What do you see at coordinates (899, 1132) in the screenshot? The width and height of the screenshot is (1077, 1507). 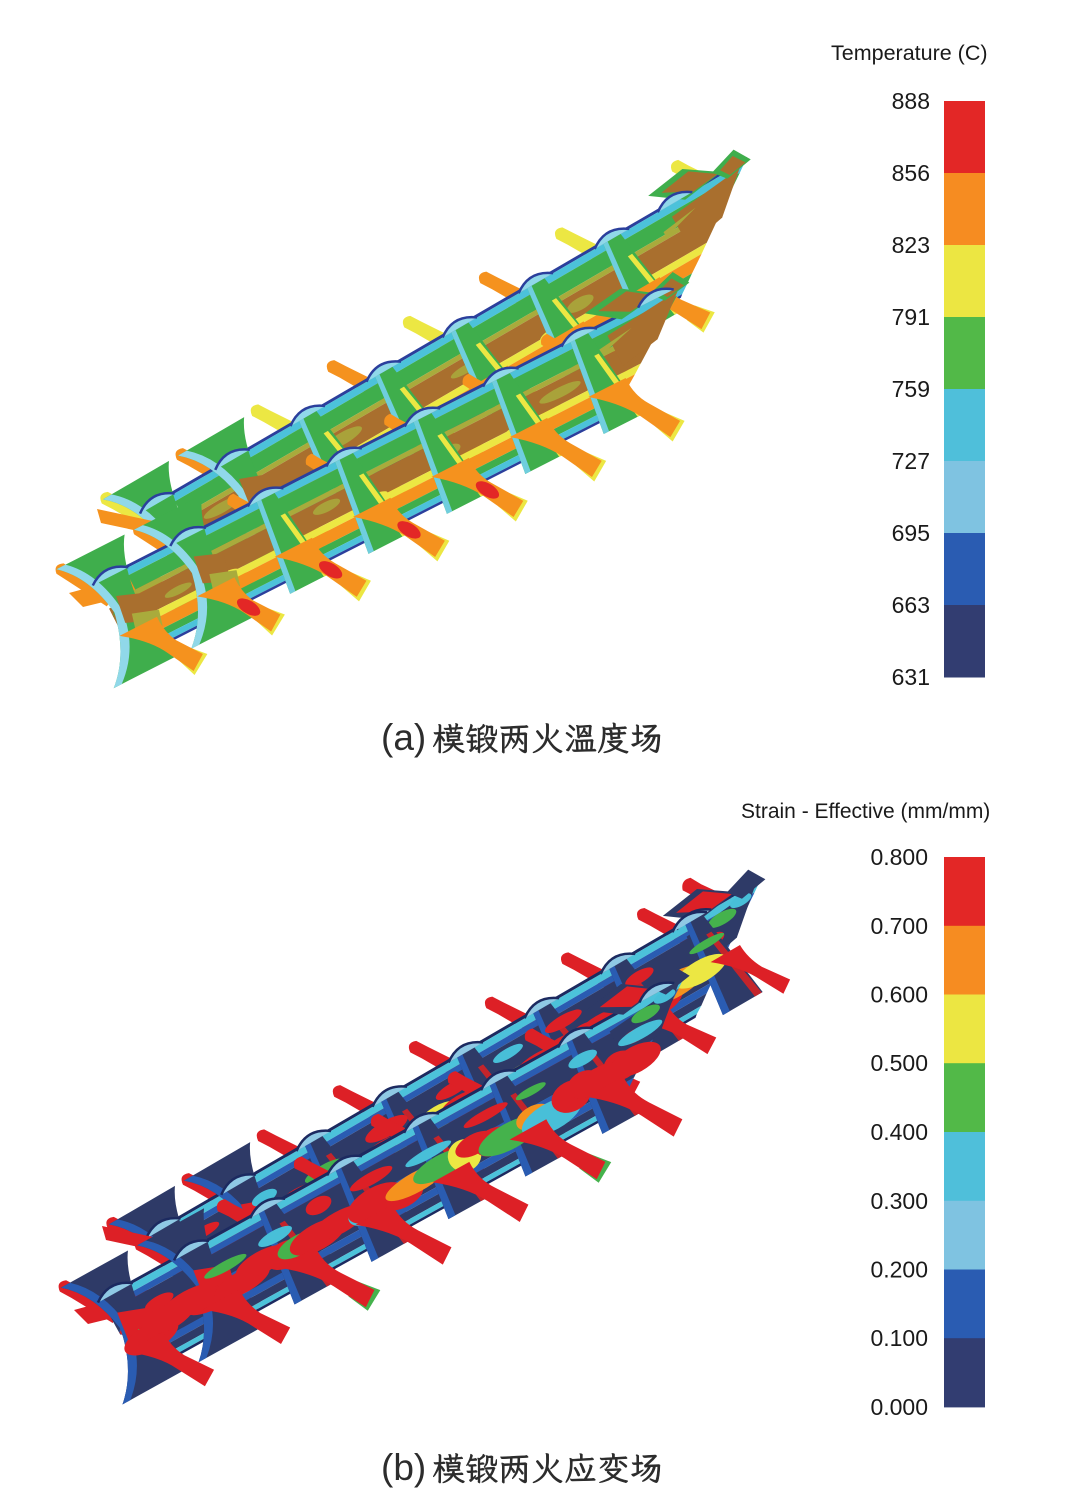 I see `svg-text: 0.400` at bounding box center [899, 1132].